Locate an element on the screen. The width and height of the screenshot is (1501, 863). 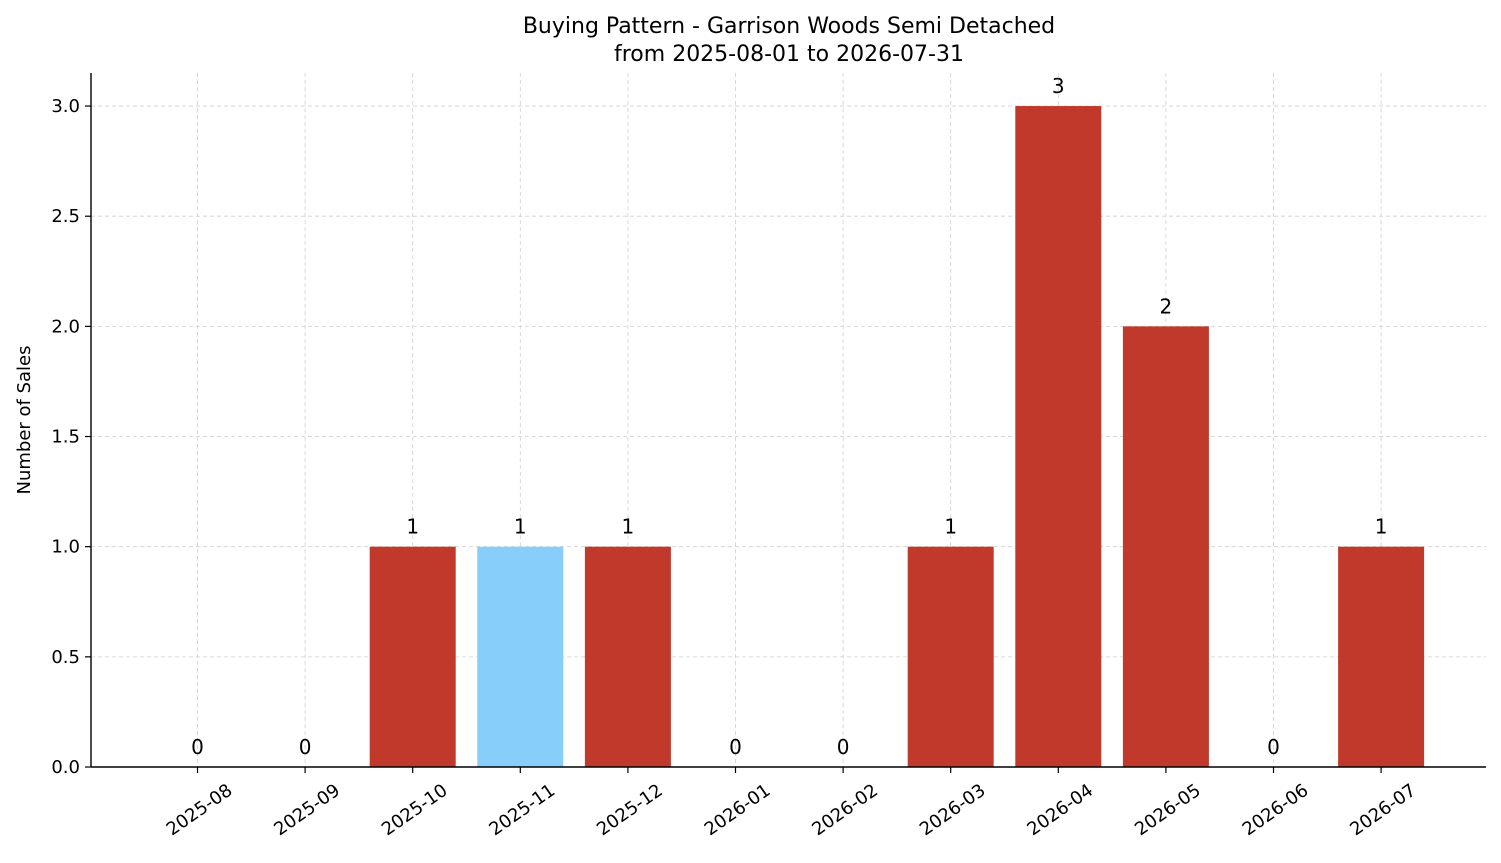
data-label-2025-10: 1 is located at coordinates (412, 527).